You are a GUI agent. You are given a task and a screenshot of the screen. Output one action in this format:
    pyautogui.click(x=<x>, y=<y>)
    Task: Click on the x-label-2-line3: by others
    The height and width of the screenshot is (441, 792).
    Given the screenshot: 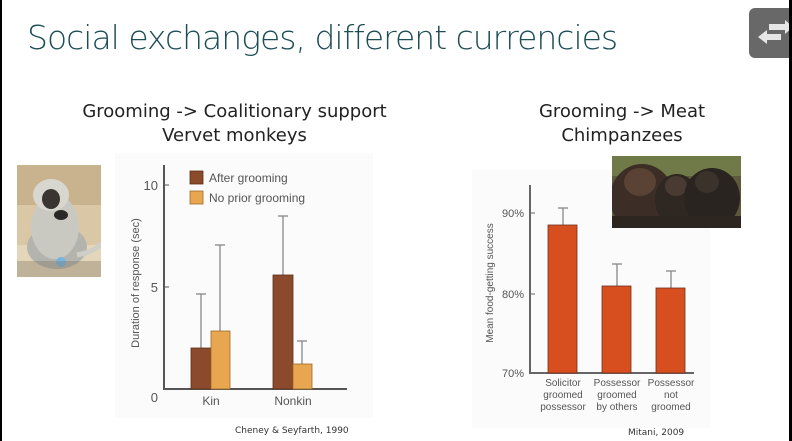 What is the action you would take?
    pyautogui.click(x=616, y=407)
    